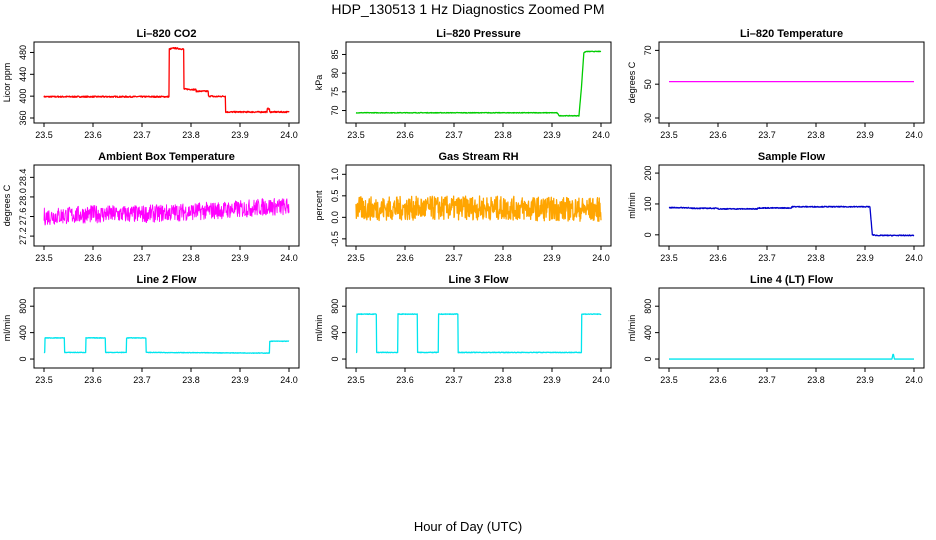 Image resolution: width=936 pixels, height=540 pixels. I want to click on panel-3-xtick-label: 23.7, so click(767, 135).